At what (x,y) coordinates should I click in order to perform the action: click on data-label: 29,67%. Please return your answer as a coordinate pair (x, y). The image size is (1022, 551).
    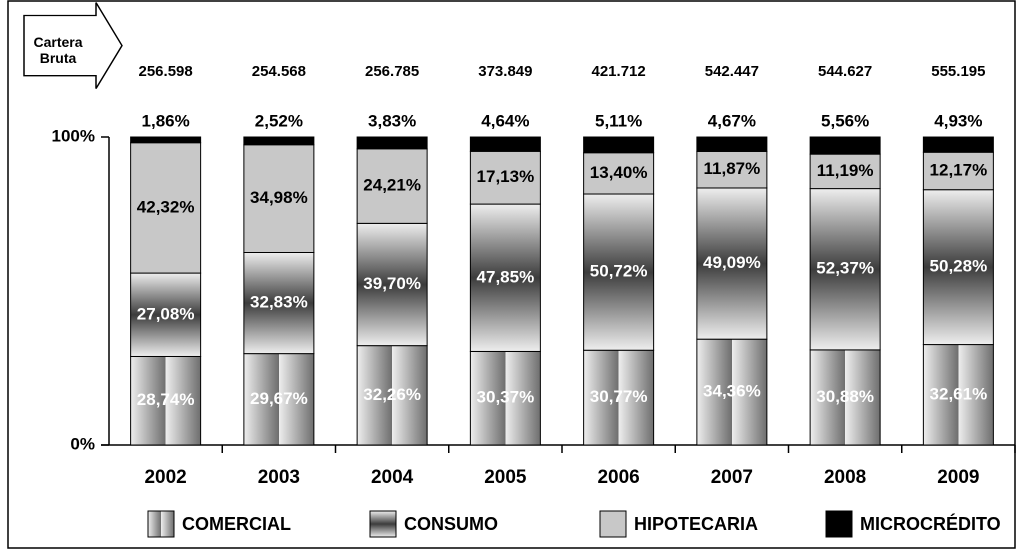
    Looking at the image, I should click on (279, 398).